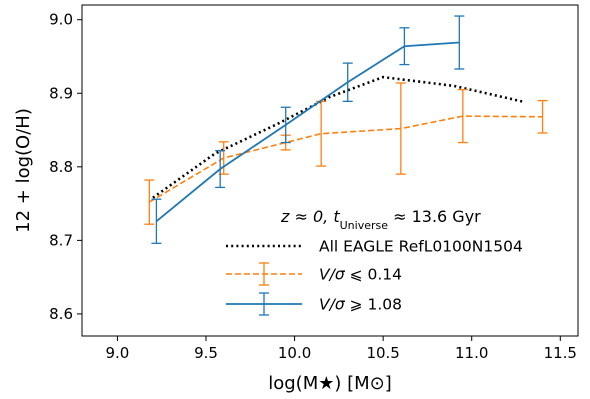 This screenshot has width=590, height=399. What do you see at coordinates (341, 349) in the screenshot?
I see `x-ticks: 9.0 9.5 10.0 10.5 11.0 11.5` at bounding box center [341, 349].